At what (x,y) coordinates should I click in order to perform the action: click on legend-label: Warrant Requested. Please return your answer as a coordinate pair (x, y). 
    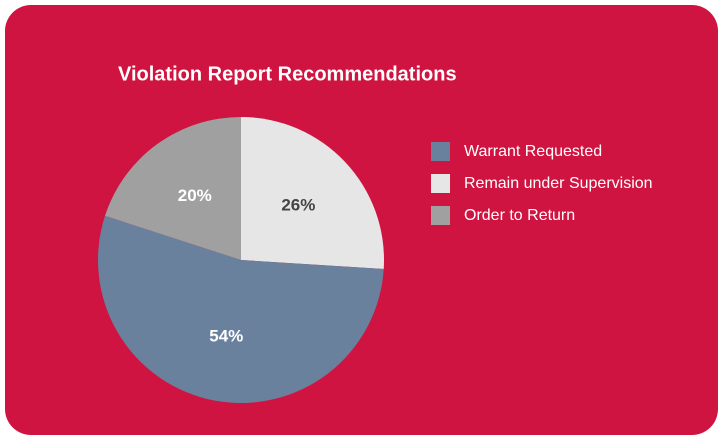
    Looking at the image, I should click on (533, 151).